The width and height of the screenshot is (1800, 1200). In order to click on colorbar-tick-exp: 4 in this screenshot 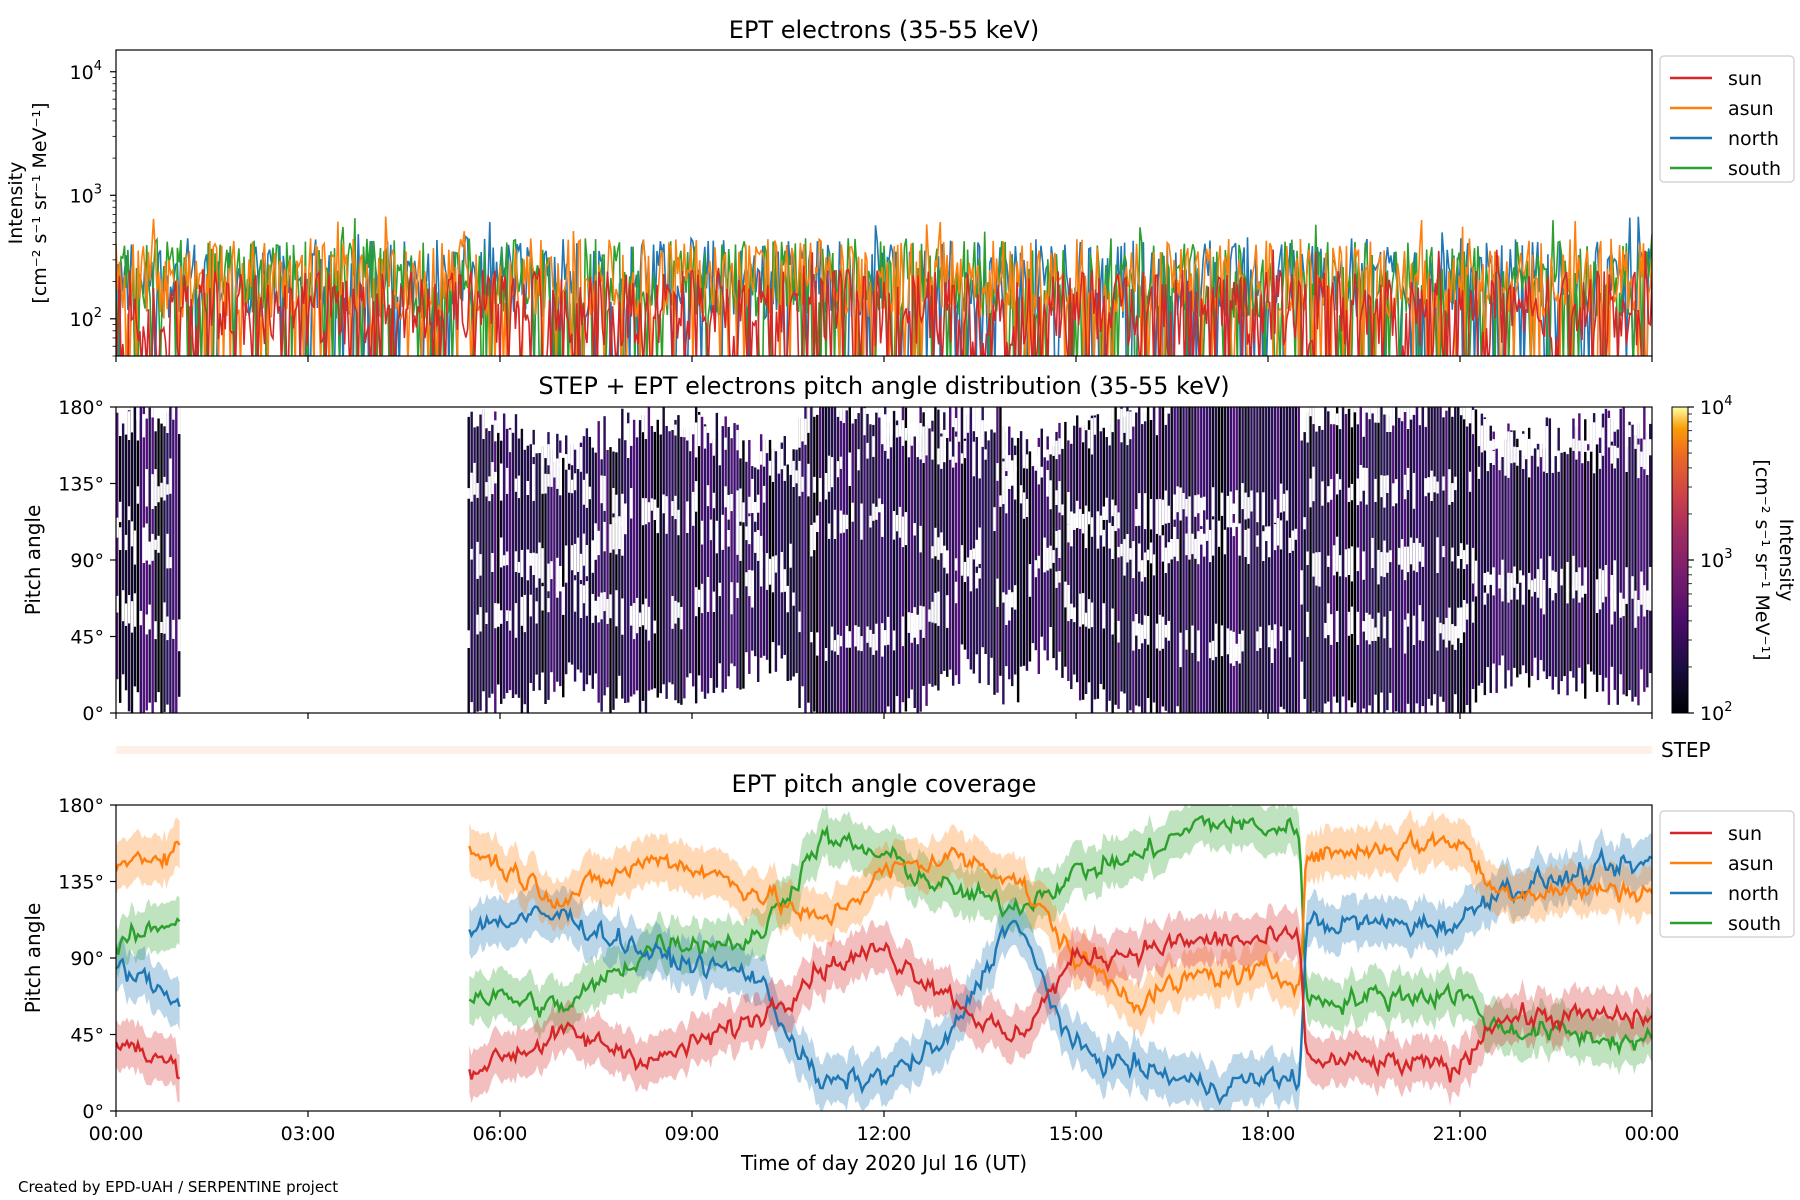, I will do `click(1728, 401)`.